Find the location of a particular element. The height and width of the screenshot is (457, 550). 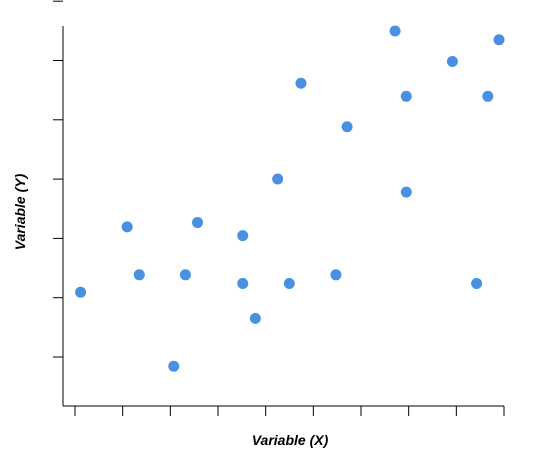

x-axis-label: Variable (X) is located at coordinates (290, 440).